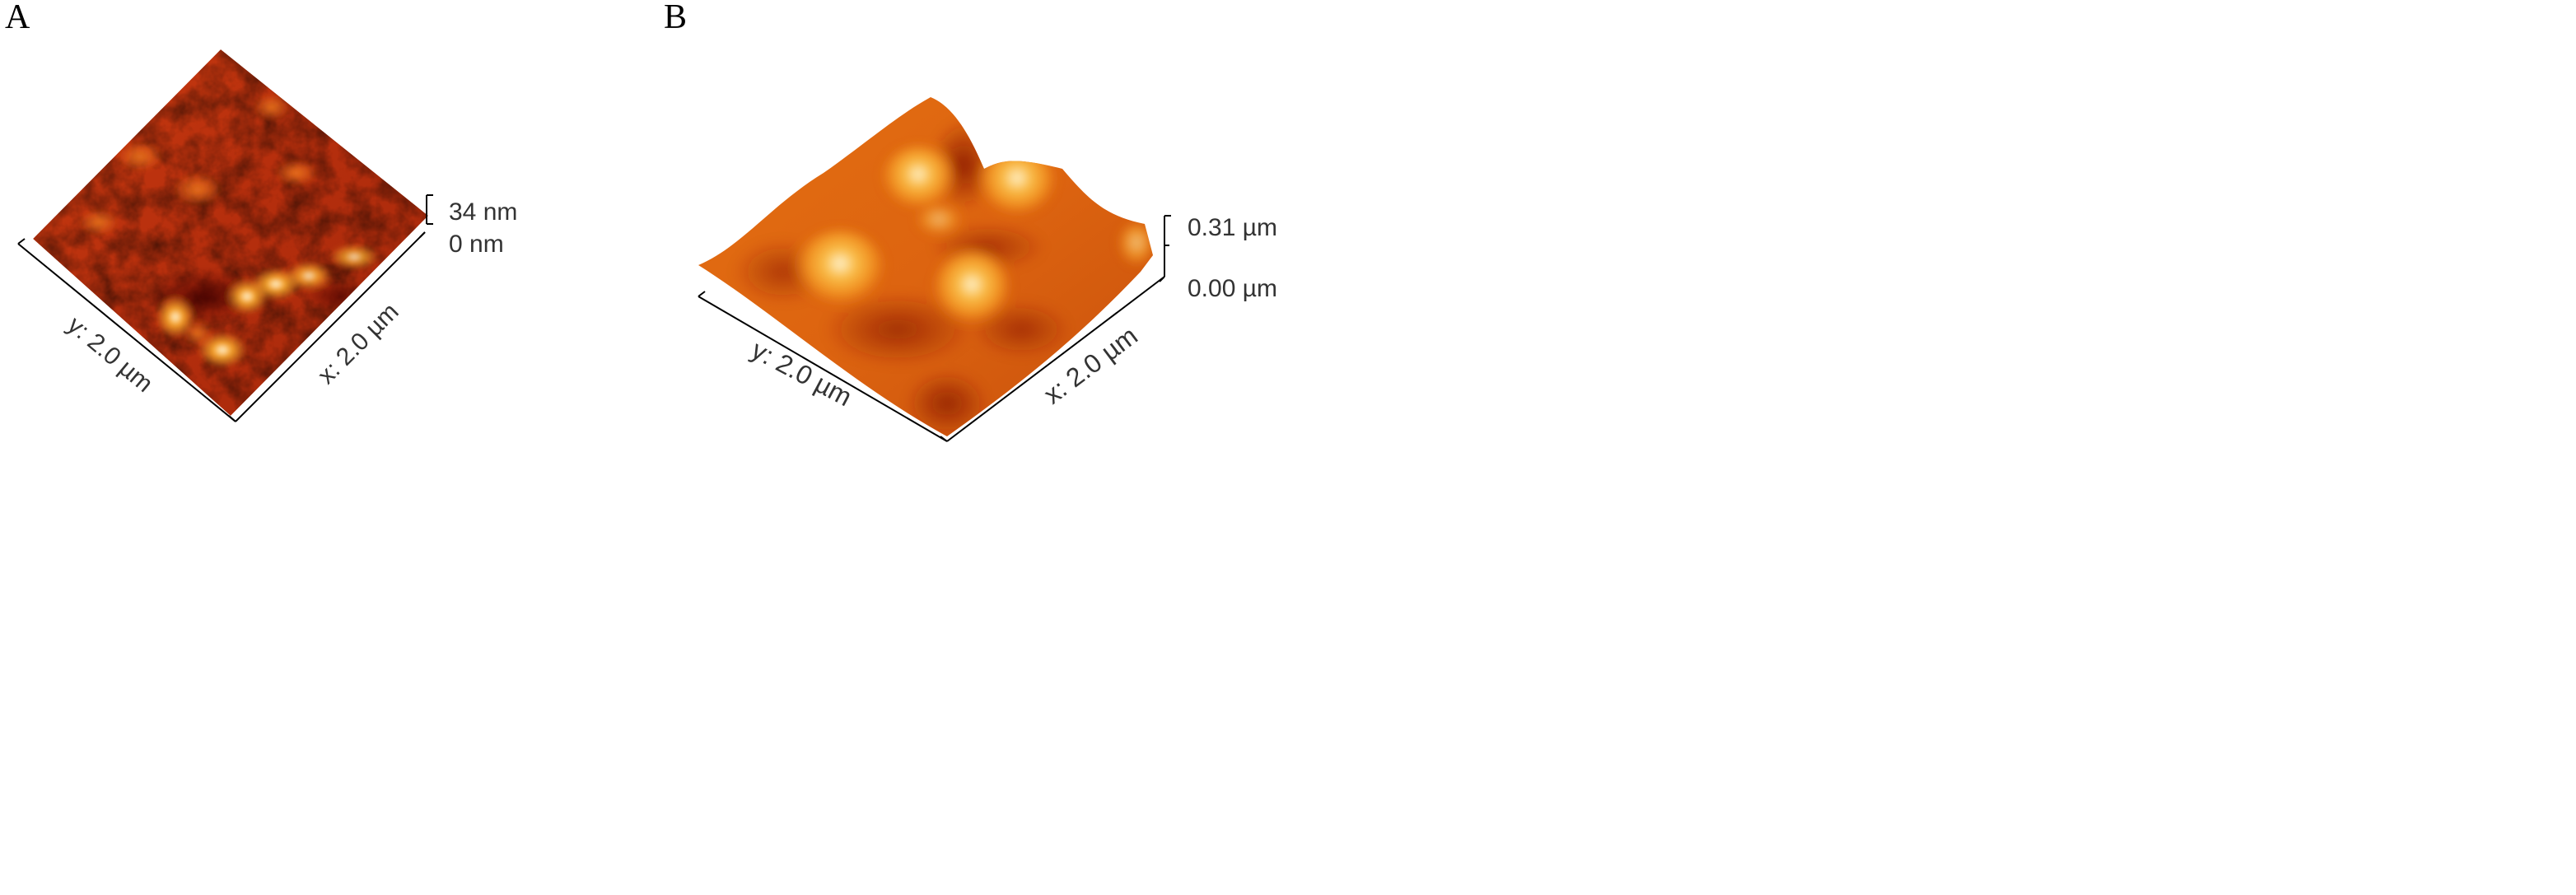  I want to click on panel-b-x-axis-line, so click(1055, 359).